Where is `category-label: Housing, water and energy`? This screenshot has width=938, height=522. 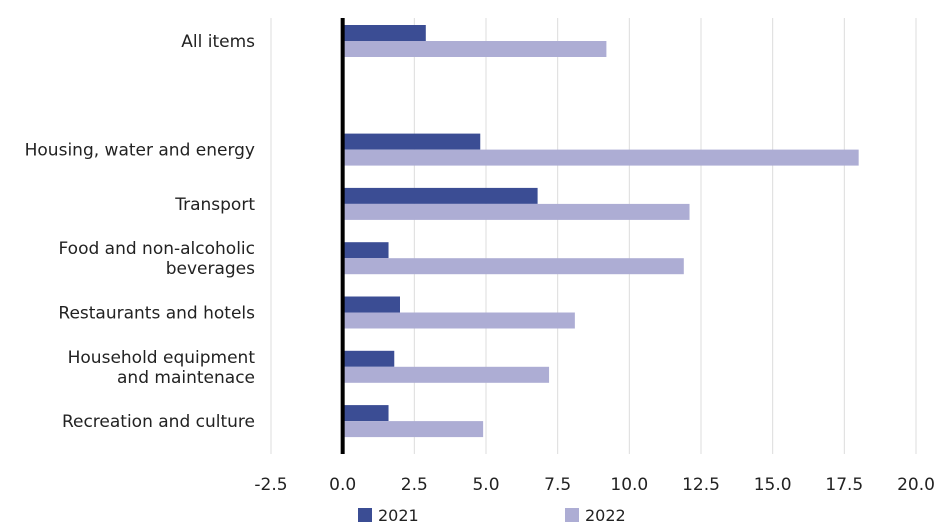
category-label: Housing, water and energy is located at coordinates (140, 151).